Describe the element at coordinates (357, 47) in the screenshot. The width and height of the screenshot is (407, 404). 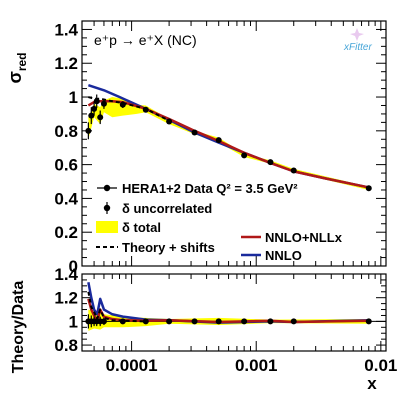
I see `logo-wordmark: xFitter` at that location.